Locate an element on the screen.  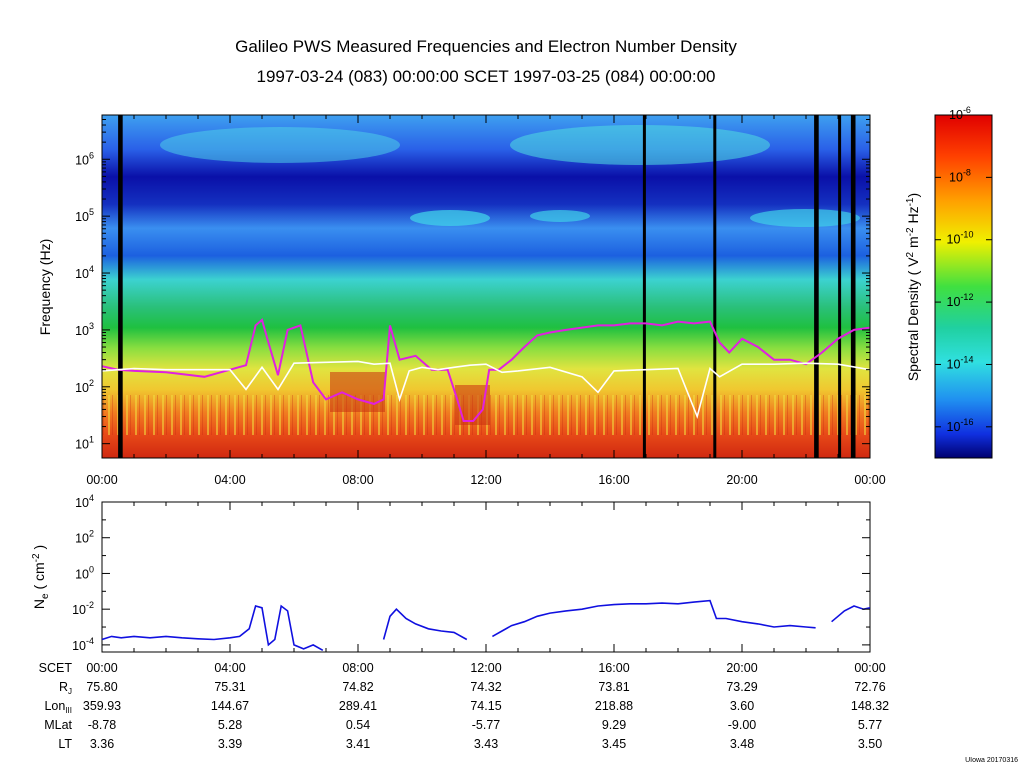
series-magenta-line is located at coordinates (486, 370).